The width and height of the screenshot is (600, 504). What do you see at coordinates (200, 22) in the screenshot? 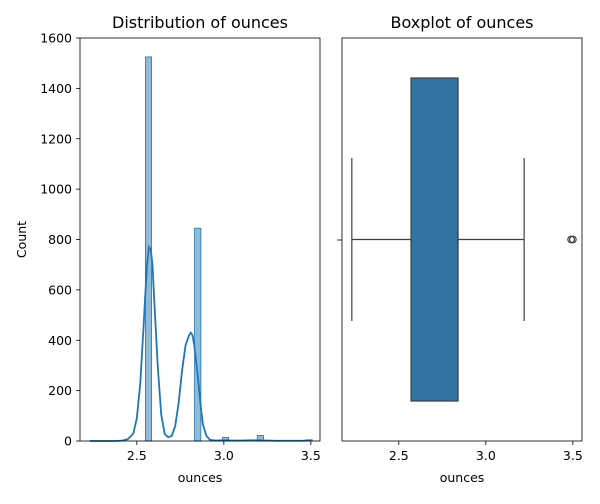
I see `histogram-title: Distribution of ounces` at bounding box center [200, 22].